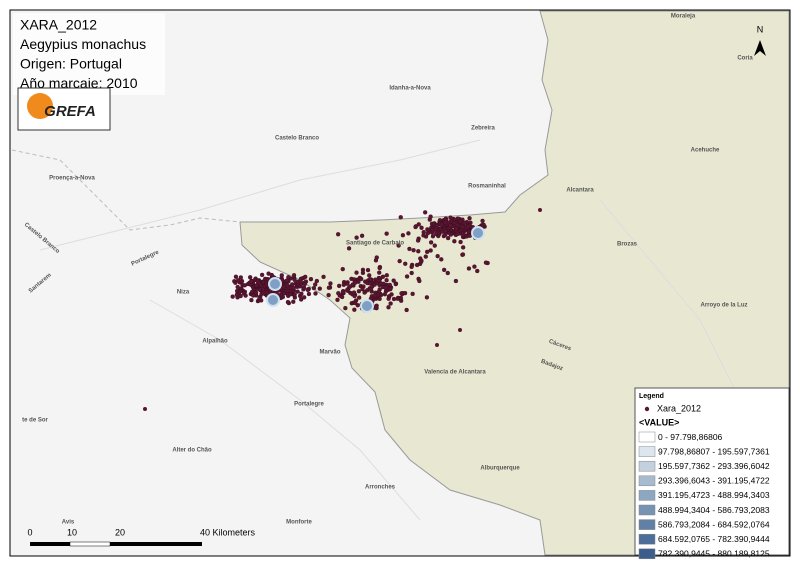 This screenshot has width=800, height=571. What do you see at coordinates (126, 190) in the screenshot?
I see `district-boundary` at bounding box center [126, 190].